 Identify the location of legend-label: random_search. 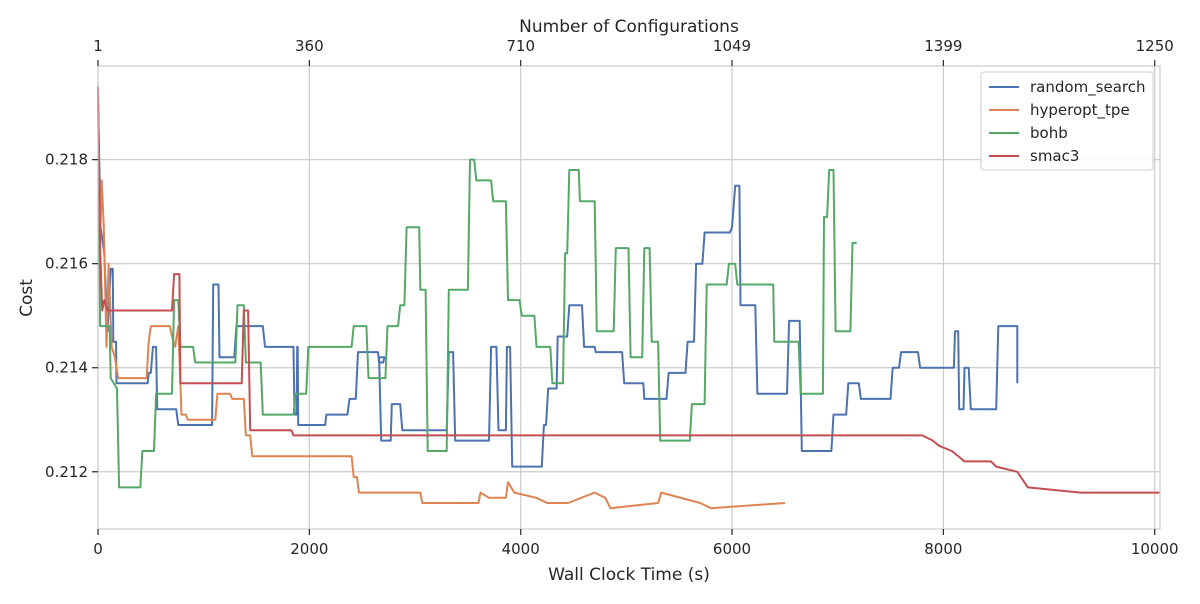
(1088, 87).